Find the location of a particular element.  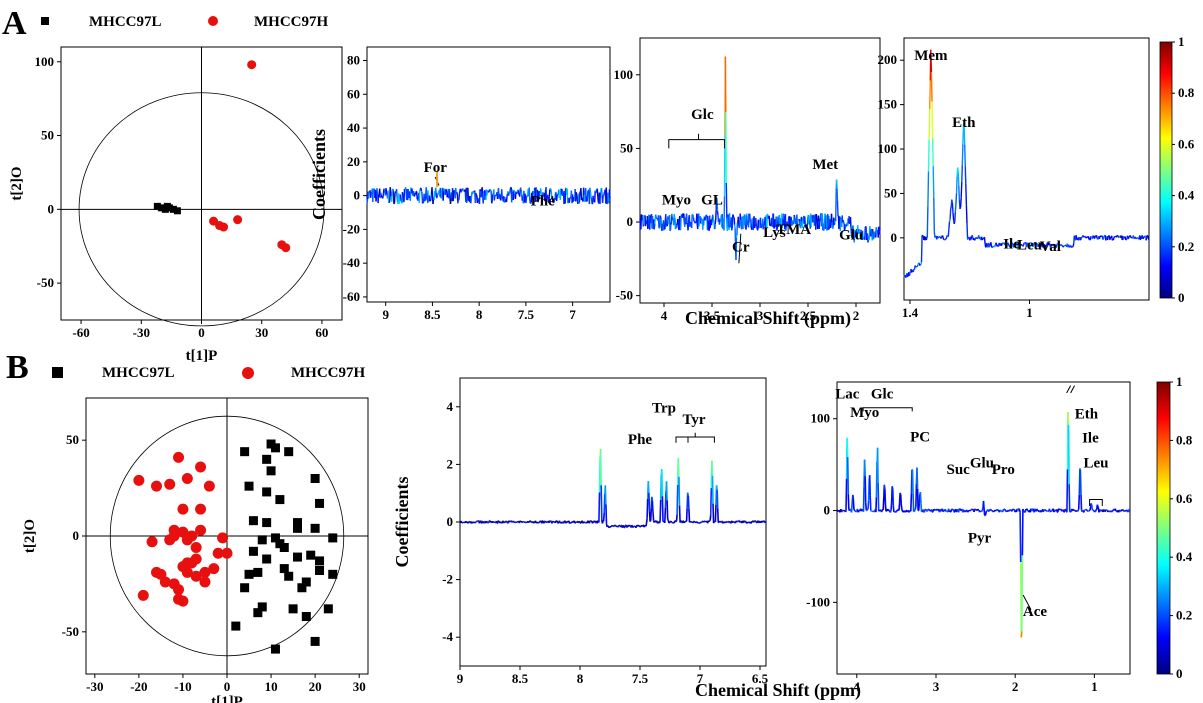

colorbar-tick-label: 0.6 is located at coordinates (1184, 498).